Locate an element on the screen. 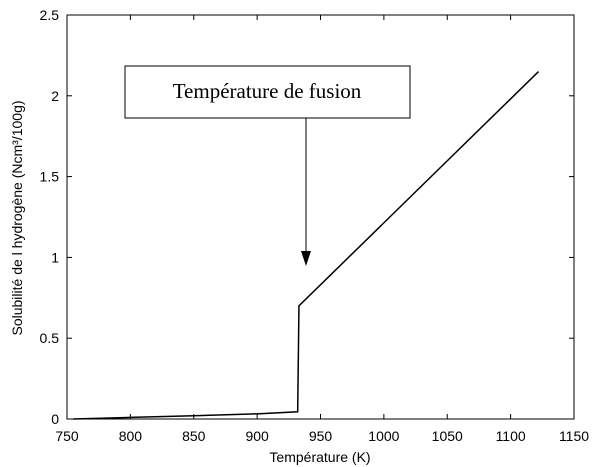 This screenshot has width=601, height=467. annotation-box is located at coordinates (267, 92).